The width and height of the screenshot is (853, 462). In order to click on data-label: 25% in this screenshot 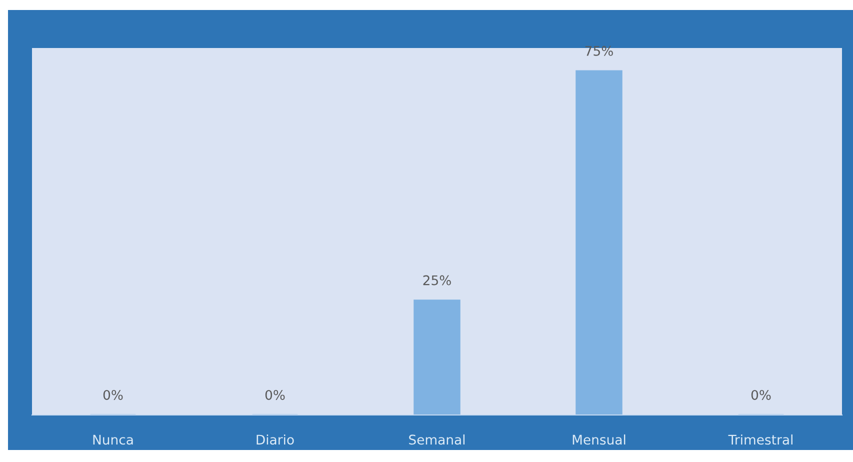, I will do `click(437, 280)`.